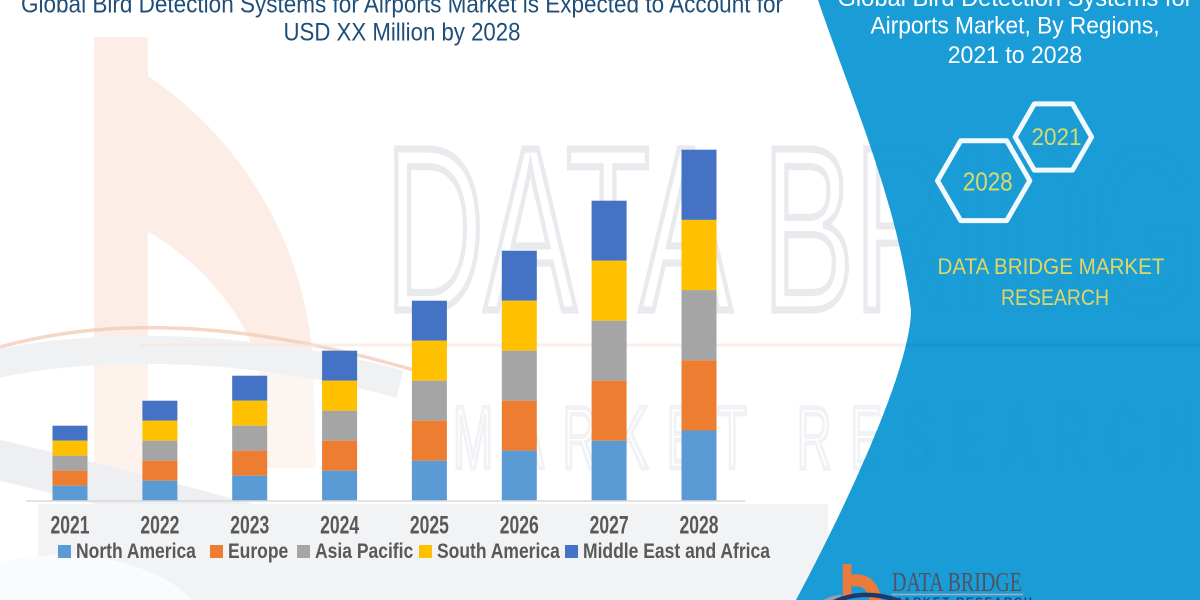 The width and height of the screenshot is (1200, 600). What do you see at coordinates (249, 525) in the screenshot?
I see `svg-text: 2023` at bounding box center [249, 525].